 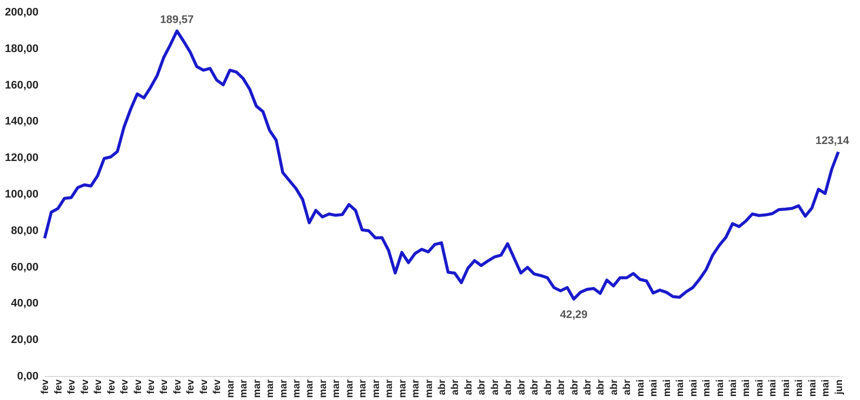 I want to click on y-tick-label: 200,00, so click(x=21, y=12).